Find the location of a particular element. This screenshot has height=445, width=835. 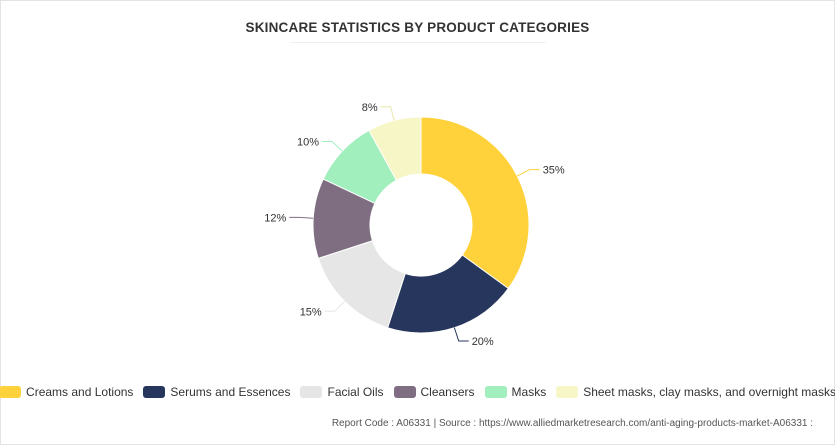

legend-item-cleansers: Cleansers is located at coordinates (434, 392).